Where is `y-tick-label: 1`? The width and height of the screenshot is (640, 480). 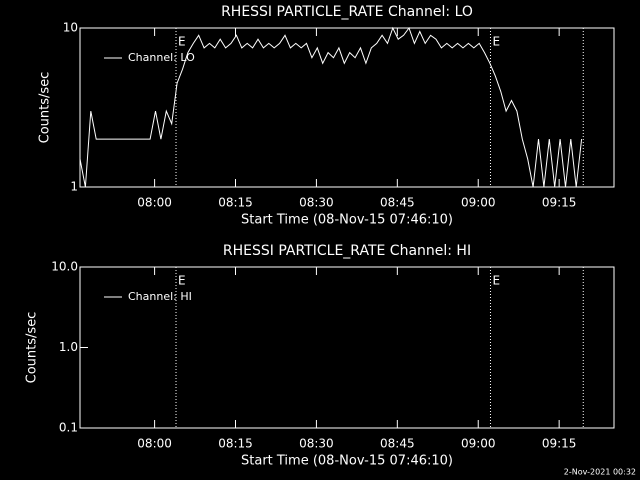
y-tick-label: 1 is located at coordinates (74, 187).